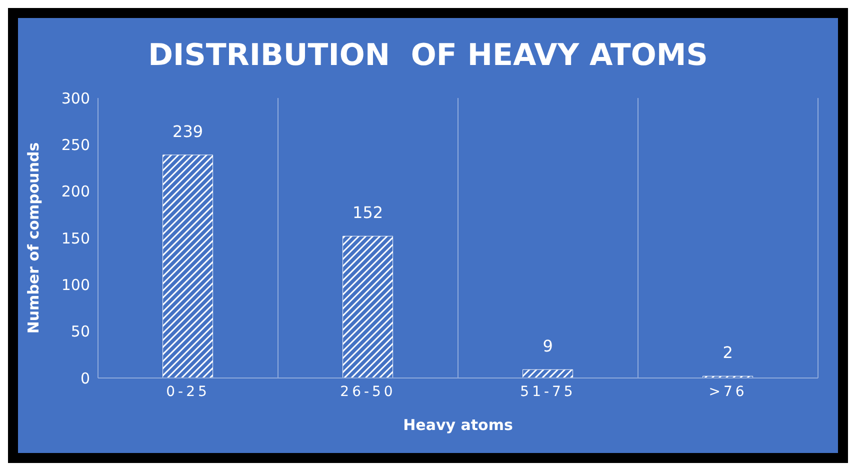  Describe the element at coordinates (75, 98) in the screenshot. I see `y-tick-label: 300` at that location.